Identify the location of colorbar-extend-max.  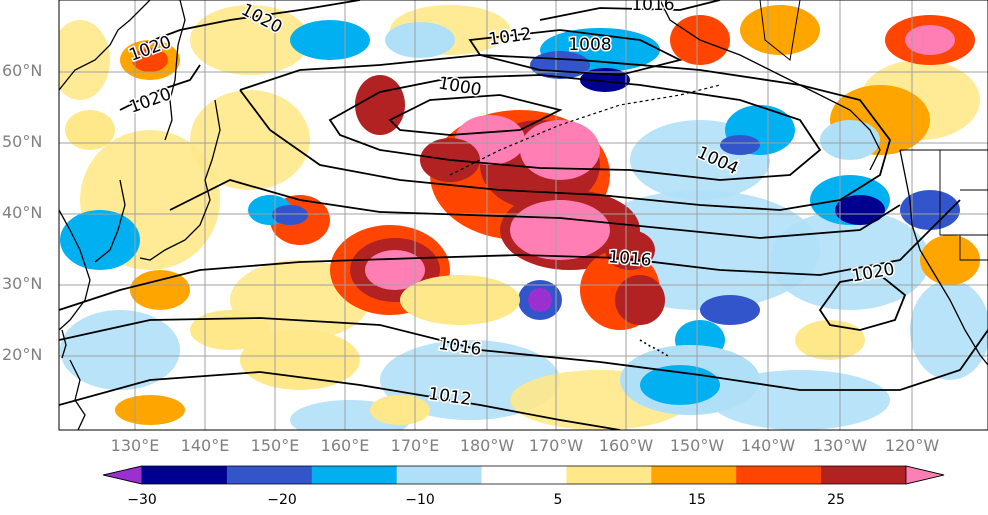
(925, 475).